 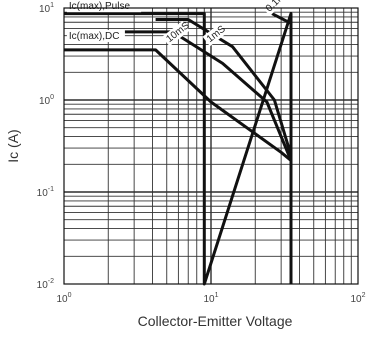 What do you see at coordinates (215, 321) in the screenshot?
I see `x-axis-label: Collector-Emitter Voltage` at bounding box center [215, 321].